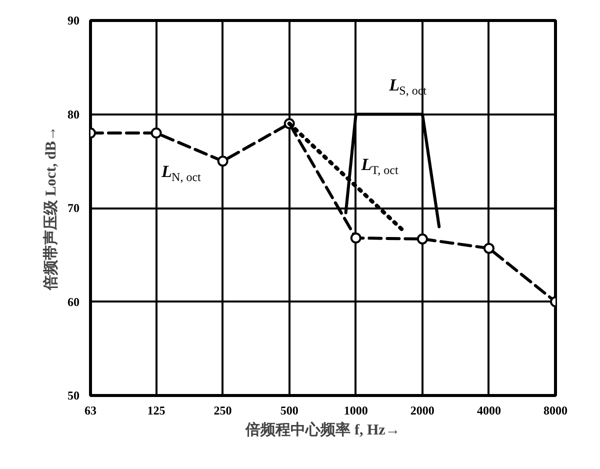 The width and height of the screenshot is (600, 469). Describe the element at coordinates (223, 411) in the screenshot. I see `x-tick-label: 250` at that location.